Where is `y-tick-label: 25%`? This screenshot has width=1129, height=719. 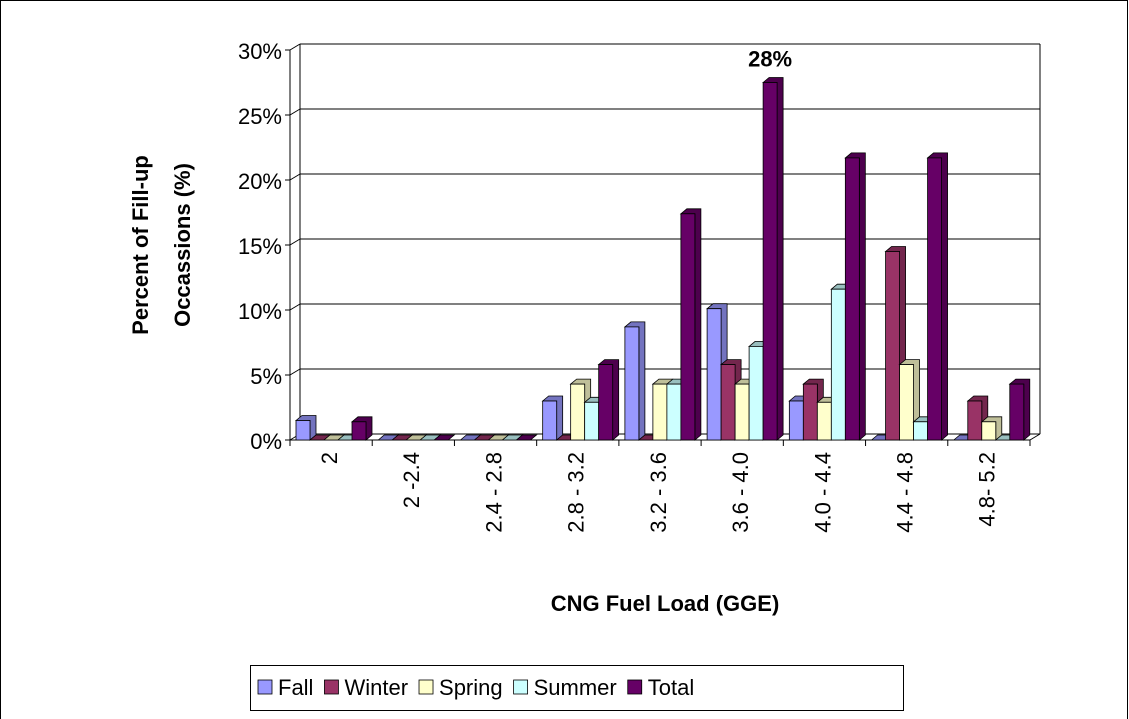 y-tick-label: 25% is located at coordinates (260, 116).